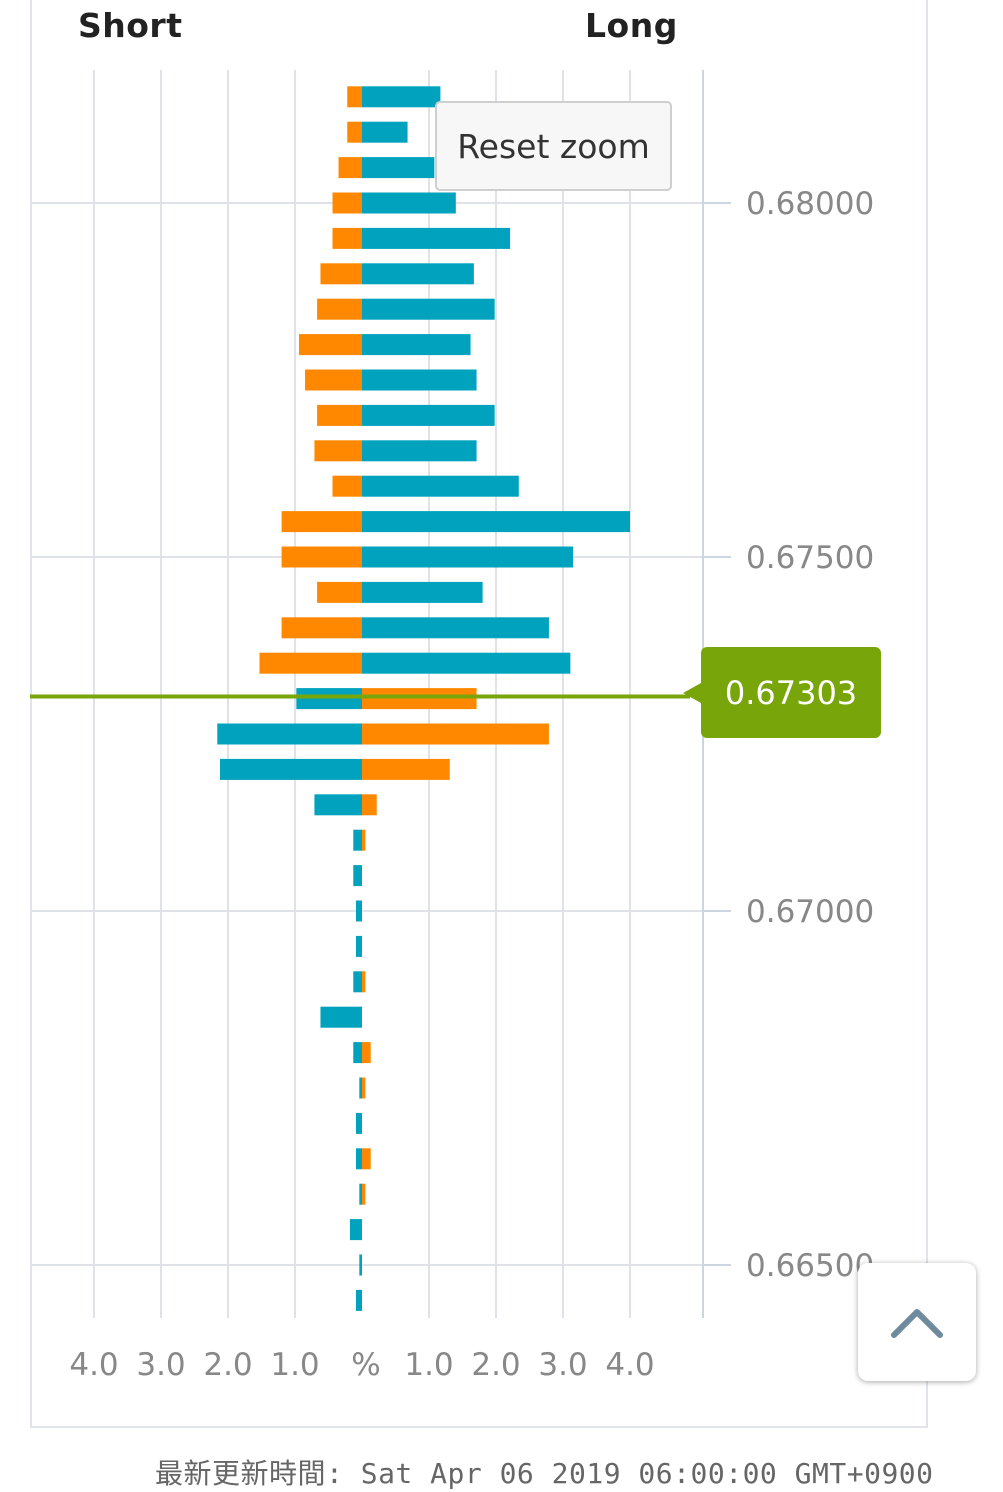  I want to click on current-price-tag: 0.67303, so click(782, 692).